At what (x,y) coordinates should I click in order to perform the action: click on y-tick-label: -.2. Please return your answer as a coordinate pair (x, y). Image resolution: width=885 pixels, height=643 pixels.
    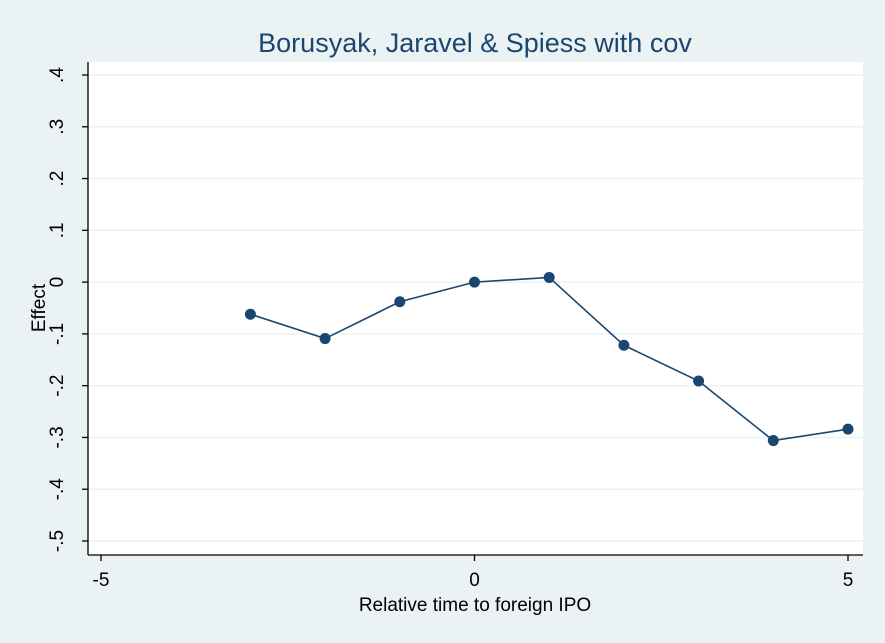
    Looking at the image, I should click on (57, 386).